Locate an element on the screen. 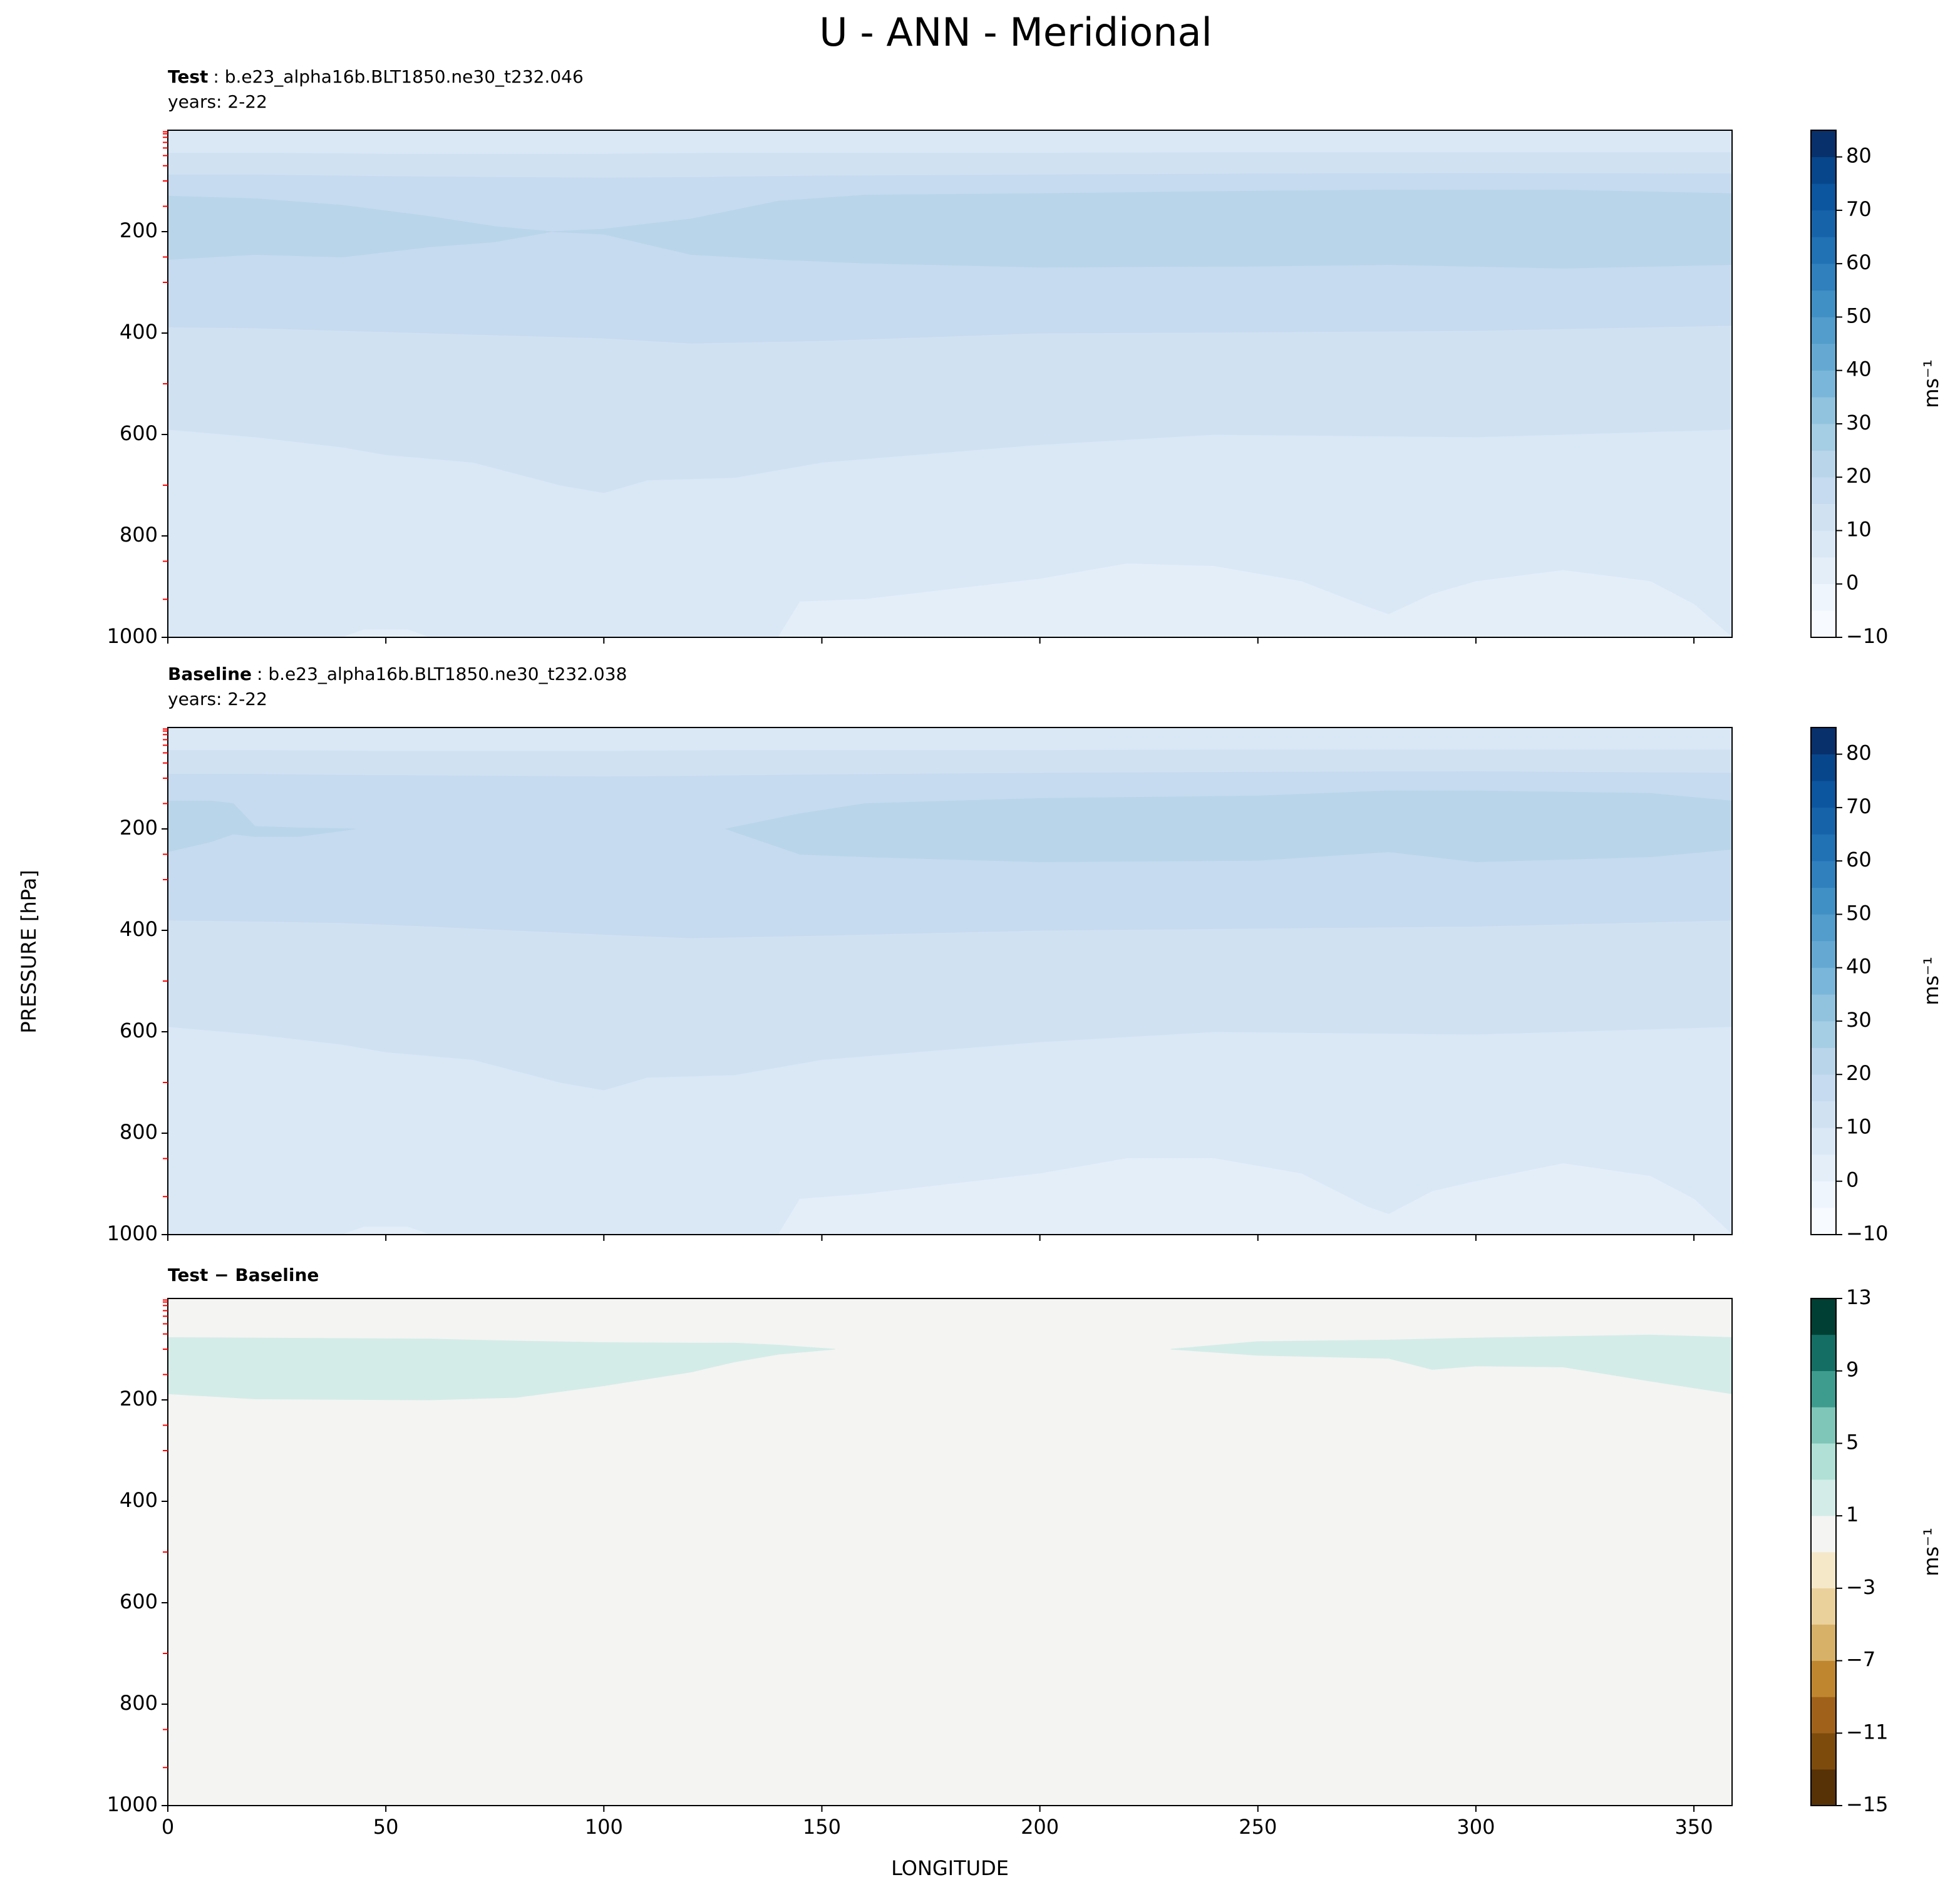 Image resolution: width=1960 pixels, height=1902 pixels. panel-label: Test − Baseline is located at coordinates (244, 1275).